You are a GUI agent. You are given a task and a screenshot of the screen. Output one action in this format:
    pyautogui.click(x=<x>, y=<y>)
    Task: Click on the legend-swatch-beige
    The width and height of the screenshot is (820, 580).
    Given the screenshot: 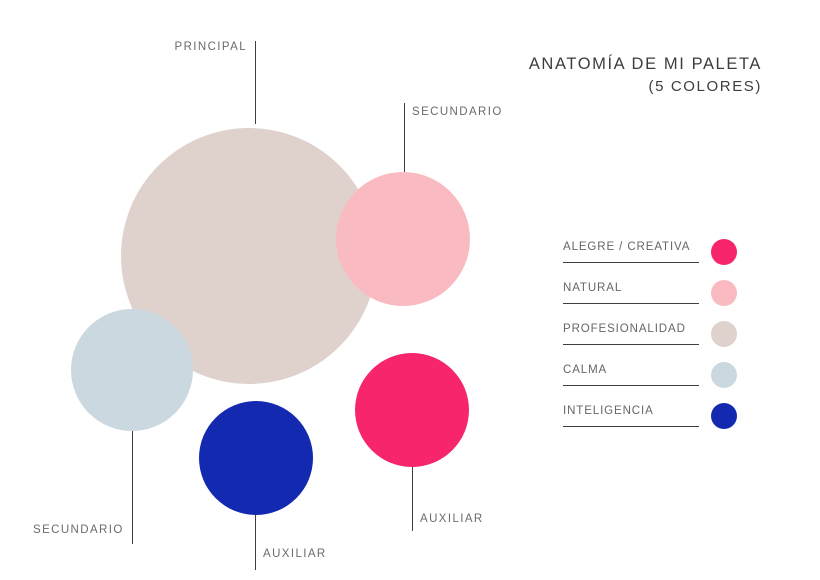 What is the action you would take?
    pyautogui.click(x=724, y=334)
    